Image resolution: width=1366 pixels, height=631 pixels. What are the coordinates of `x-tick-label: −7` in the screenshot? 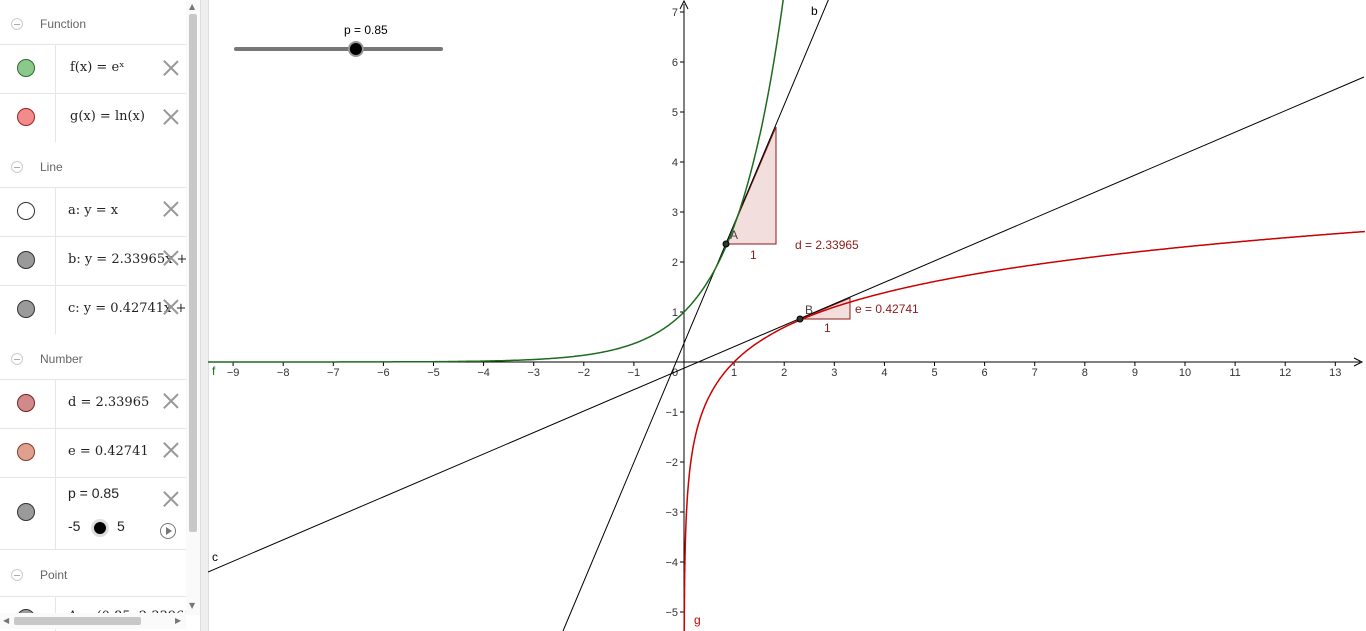 It's located at (333, 373).